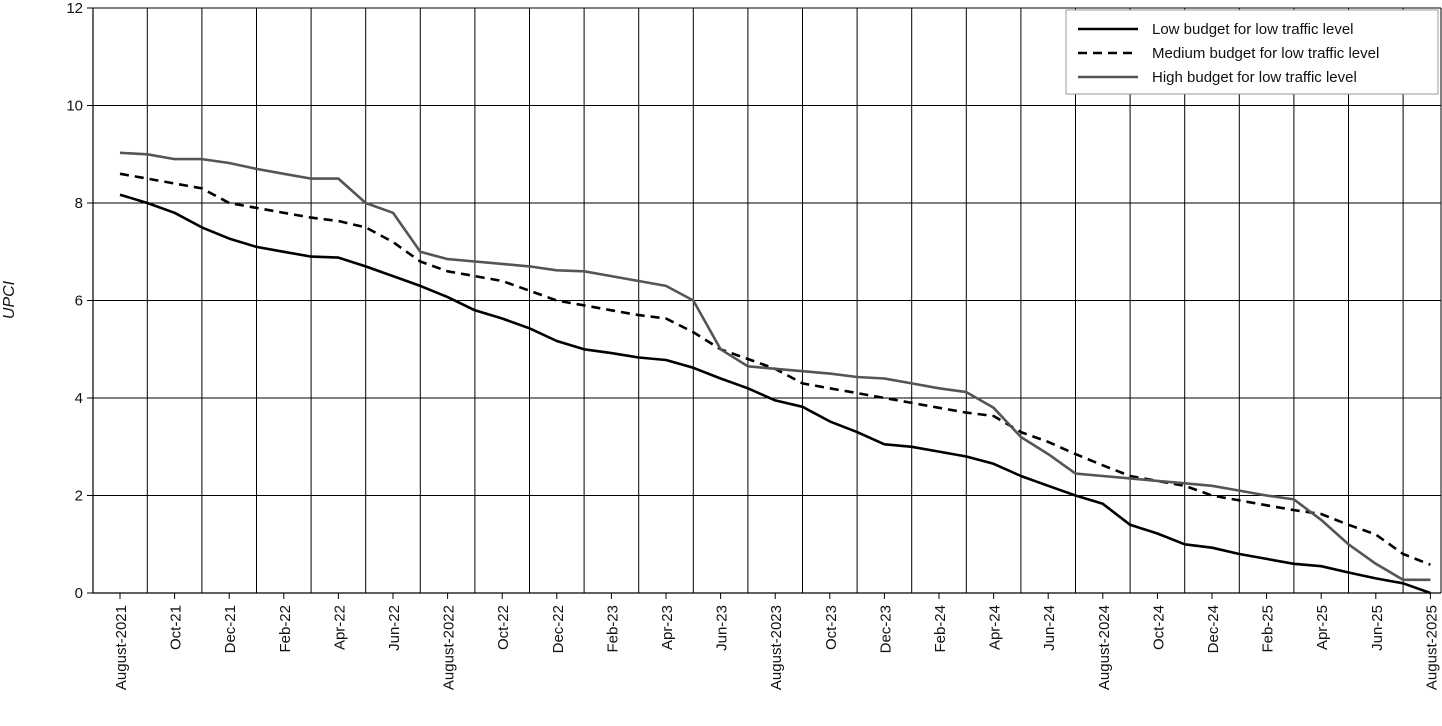  Describe the element at coordinates (831, 627) in the screenshot. I see `x-tick-label: Oct-23` at that location.